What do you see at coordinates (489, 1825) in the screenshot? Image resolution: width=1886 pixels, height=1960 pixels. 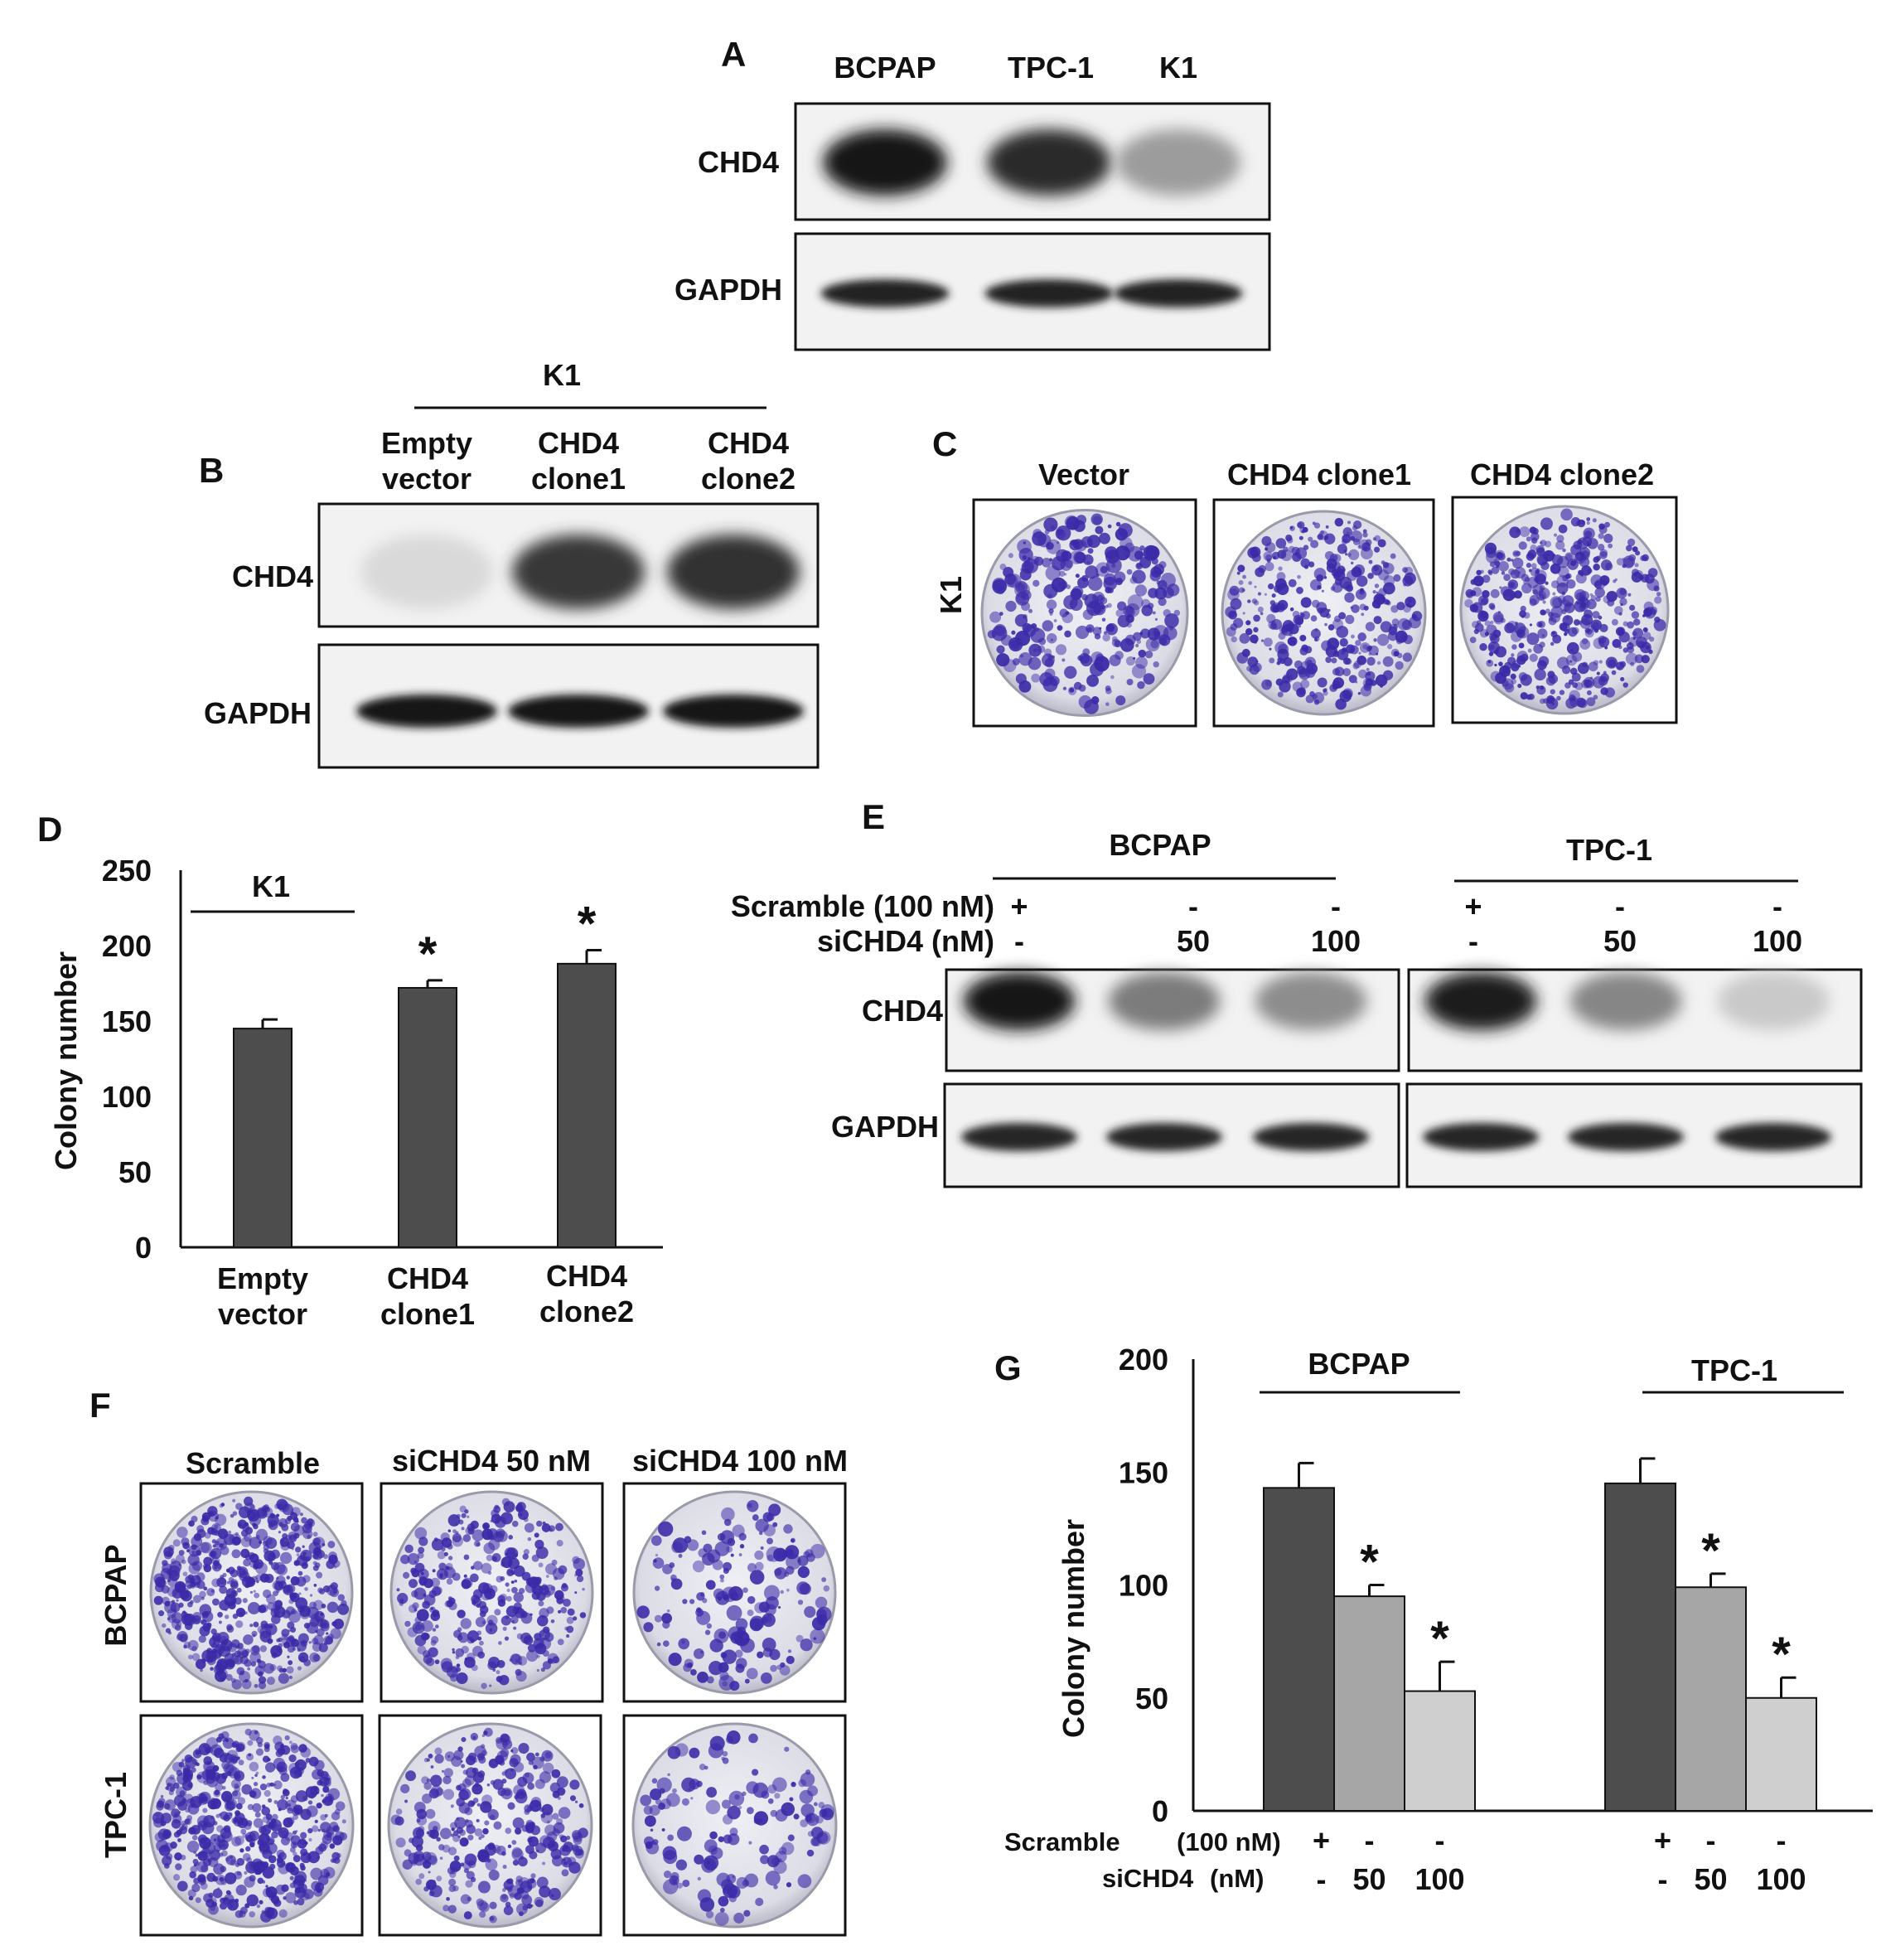 I see `colonies` at bounding box center [489, 1825].